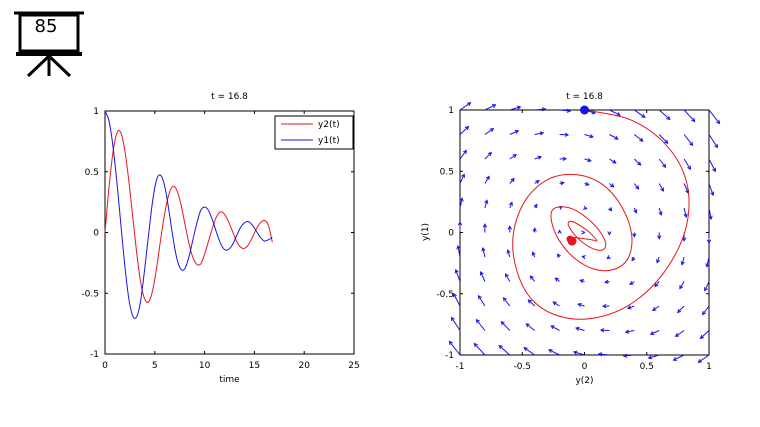  I want to click on trajectory-line, so click(601, 214).